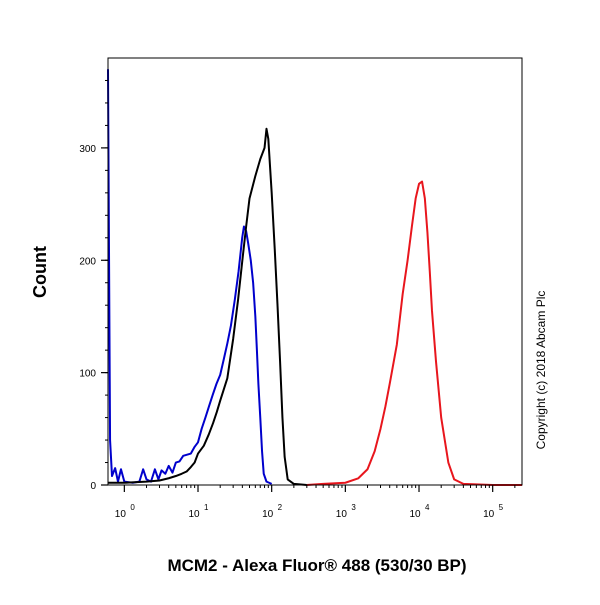  I want to click on x-tick-exponent: 2, so click(280, 507).